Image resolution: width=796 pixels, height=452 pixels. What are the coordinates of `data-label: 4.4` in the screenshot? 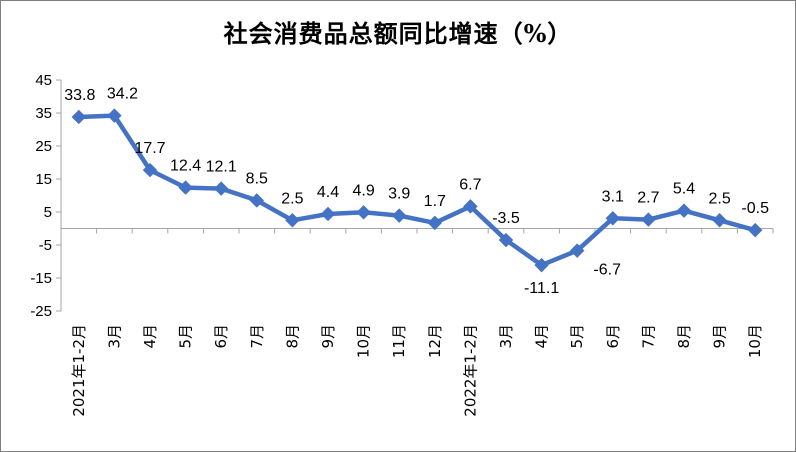 It's located at (328, 192).